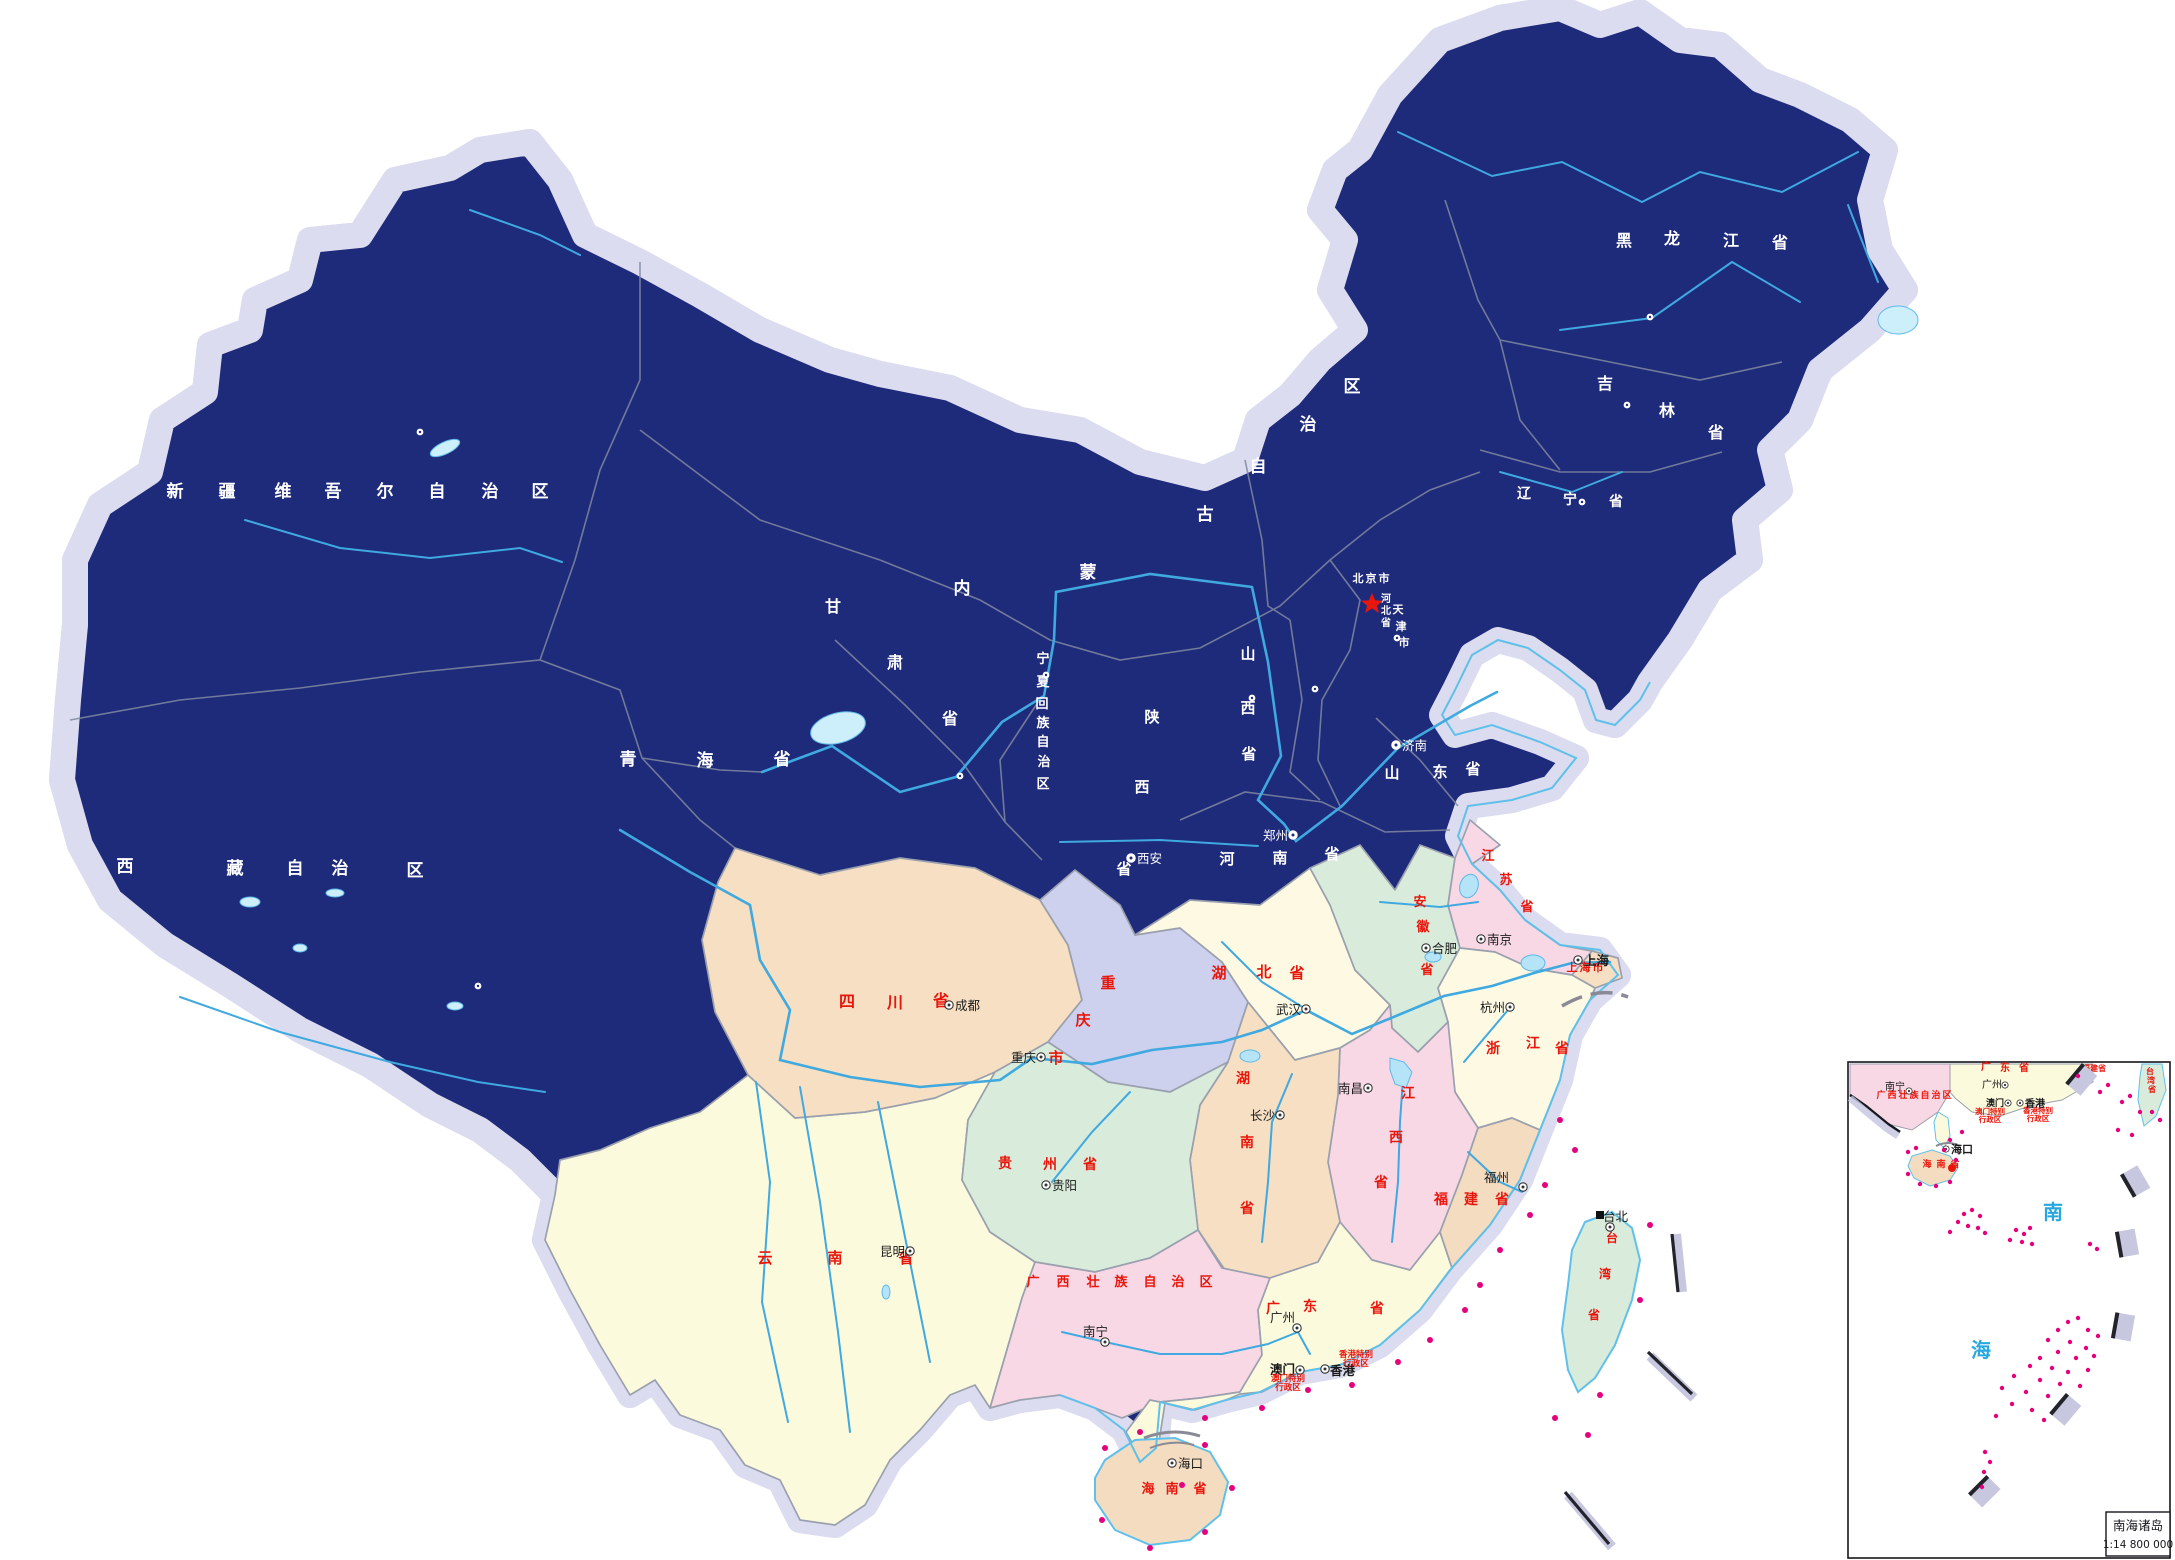  I want to click on north-province-label: 南, so click(1279, 858).